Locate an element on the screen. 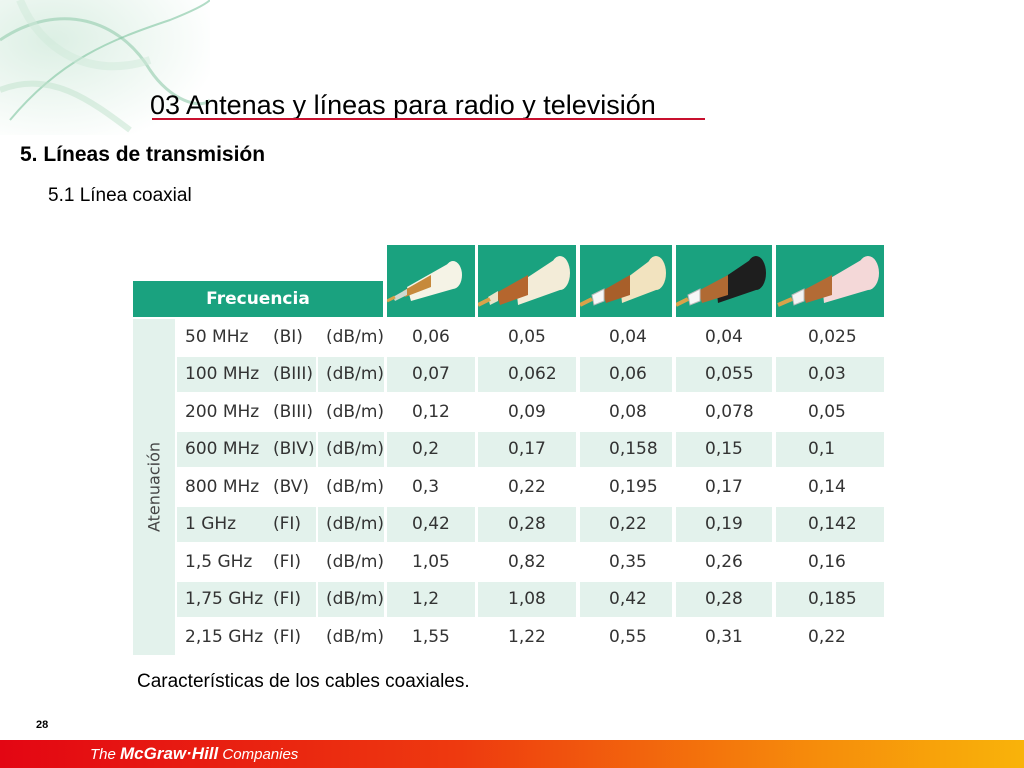  row-freq-cell: 100 MHz is located at coordinates (222, 374).